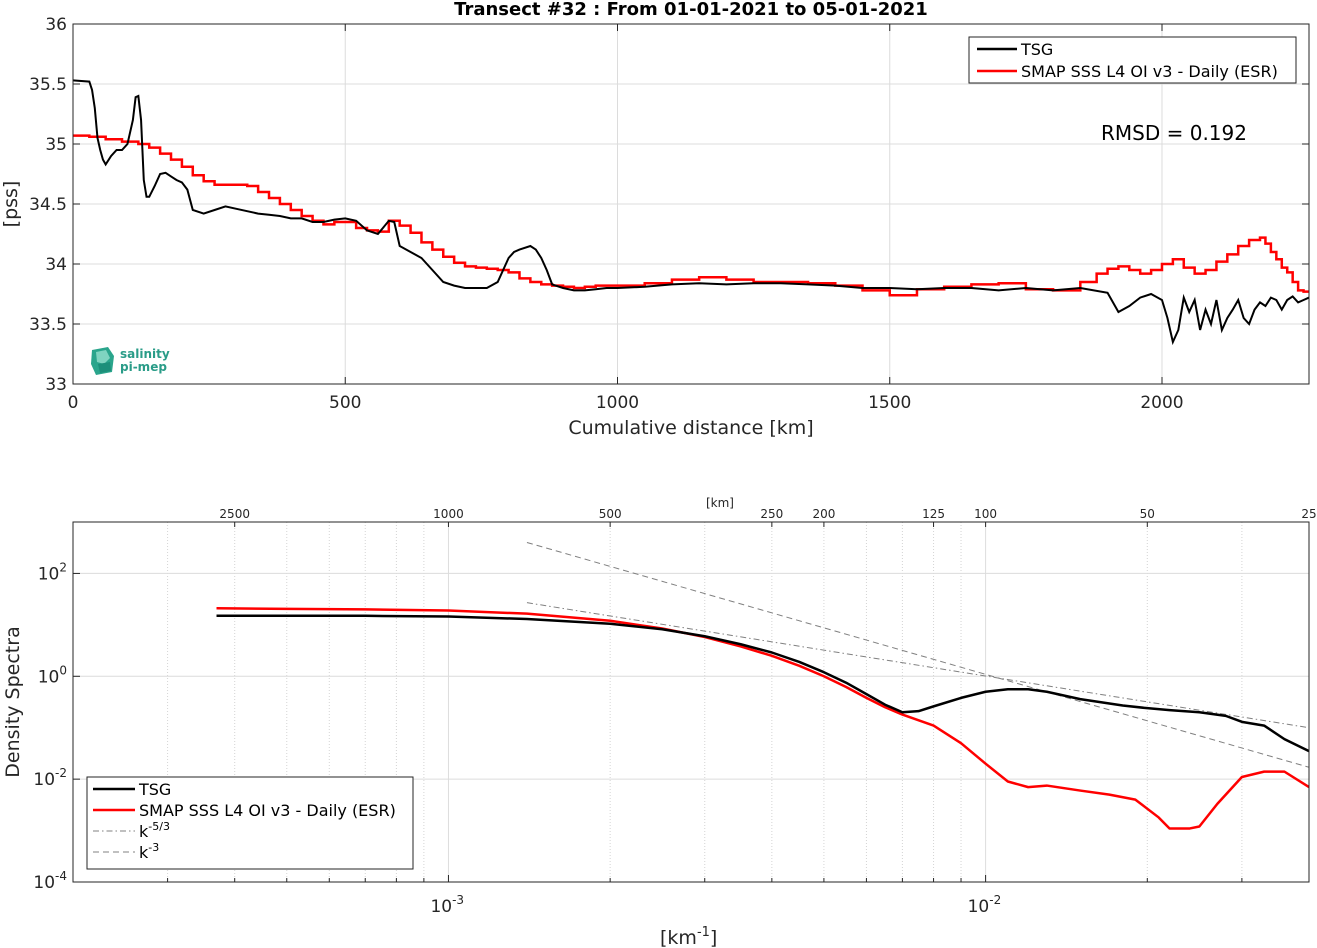 The height and width of the screenshot is (948, 1317). Describe the element at coordinates (889, 403) in the screenshot. I see `top-x-tick-label: 1500` at that location.